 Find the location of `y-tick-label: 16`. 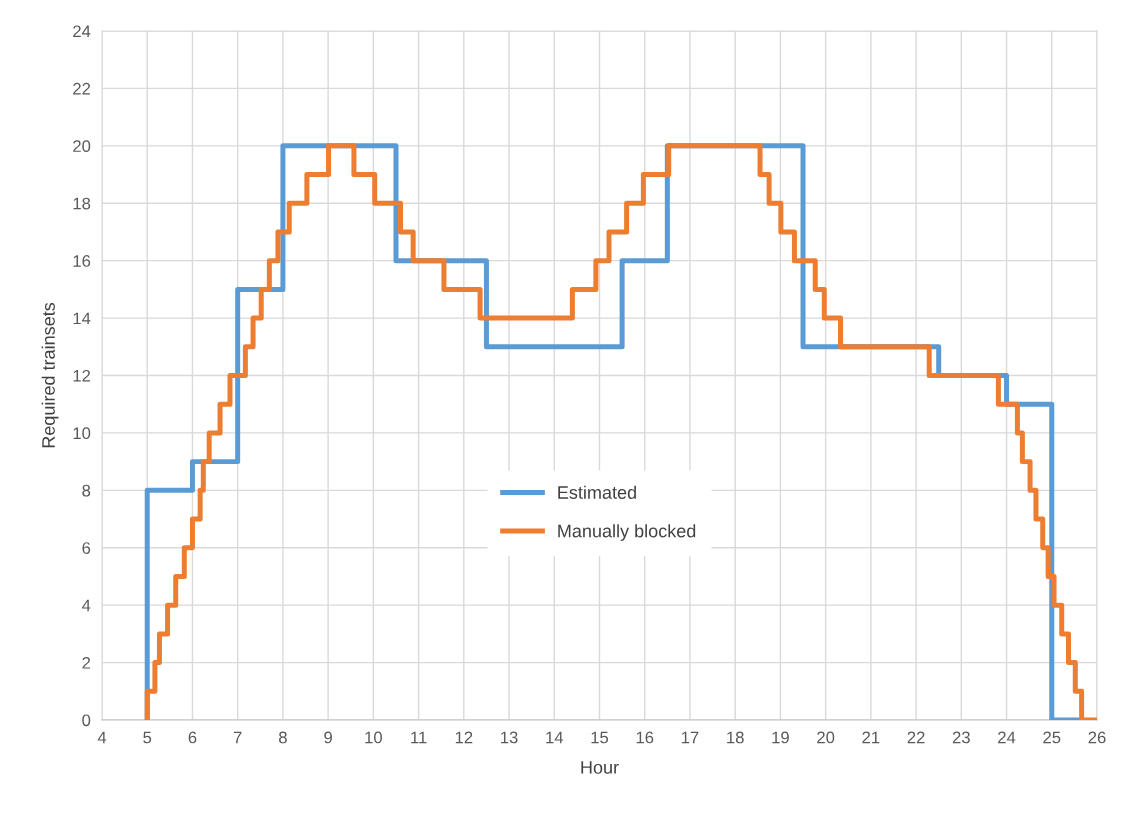

y-tick-label: 16 is located at coordinates (82, 261).